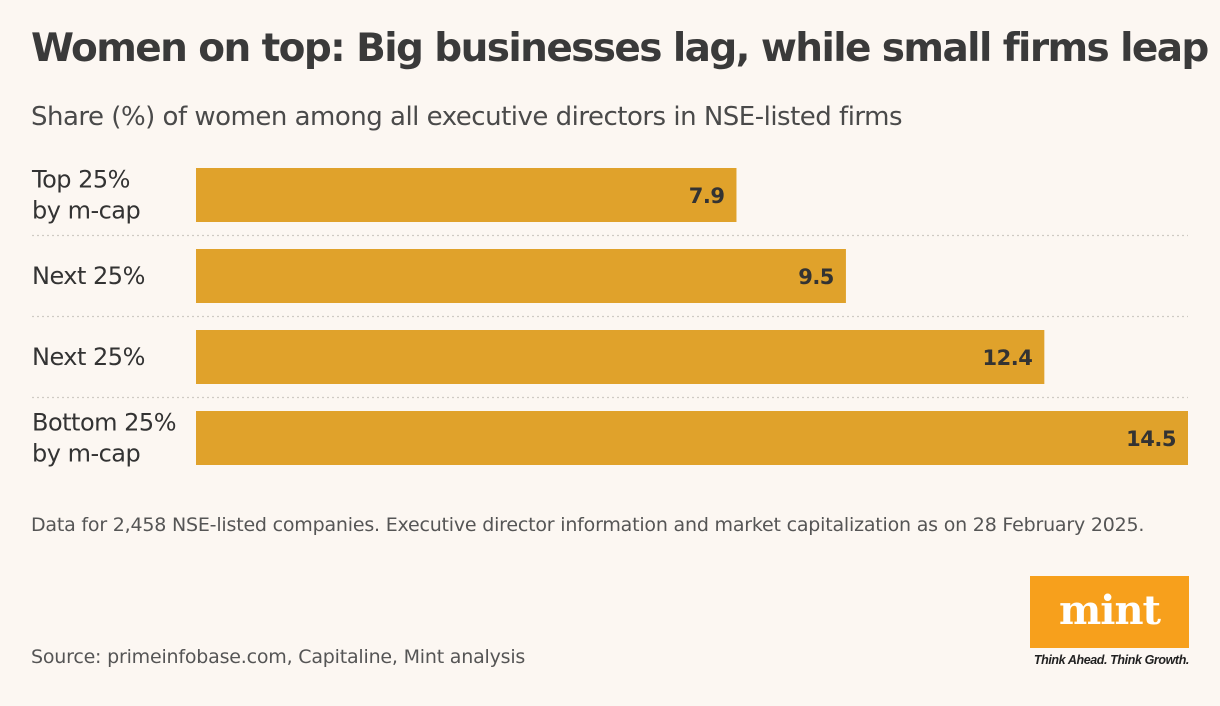 The width and height of the screenshot is (1220, 706). What do you see at coordinates (104, 438) in the screenshot?
I see `category-label: Bottom 25% by m-cap` at bounding box center [104, 438].